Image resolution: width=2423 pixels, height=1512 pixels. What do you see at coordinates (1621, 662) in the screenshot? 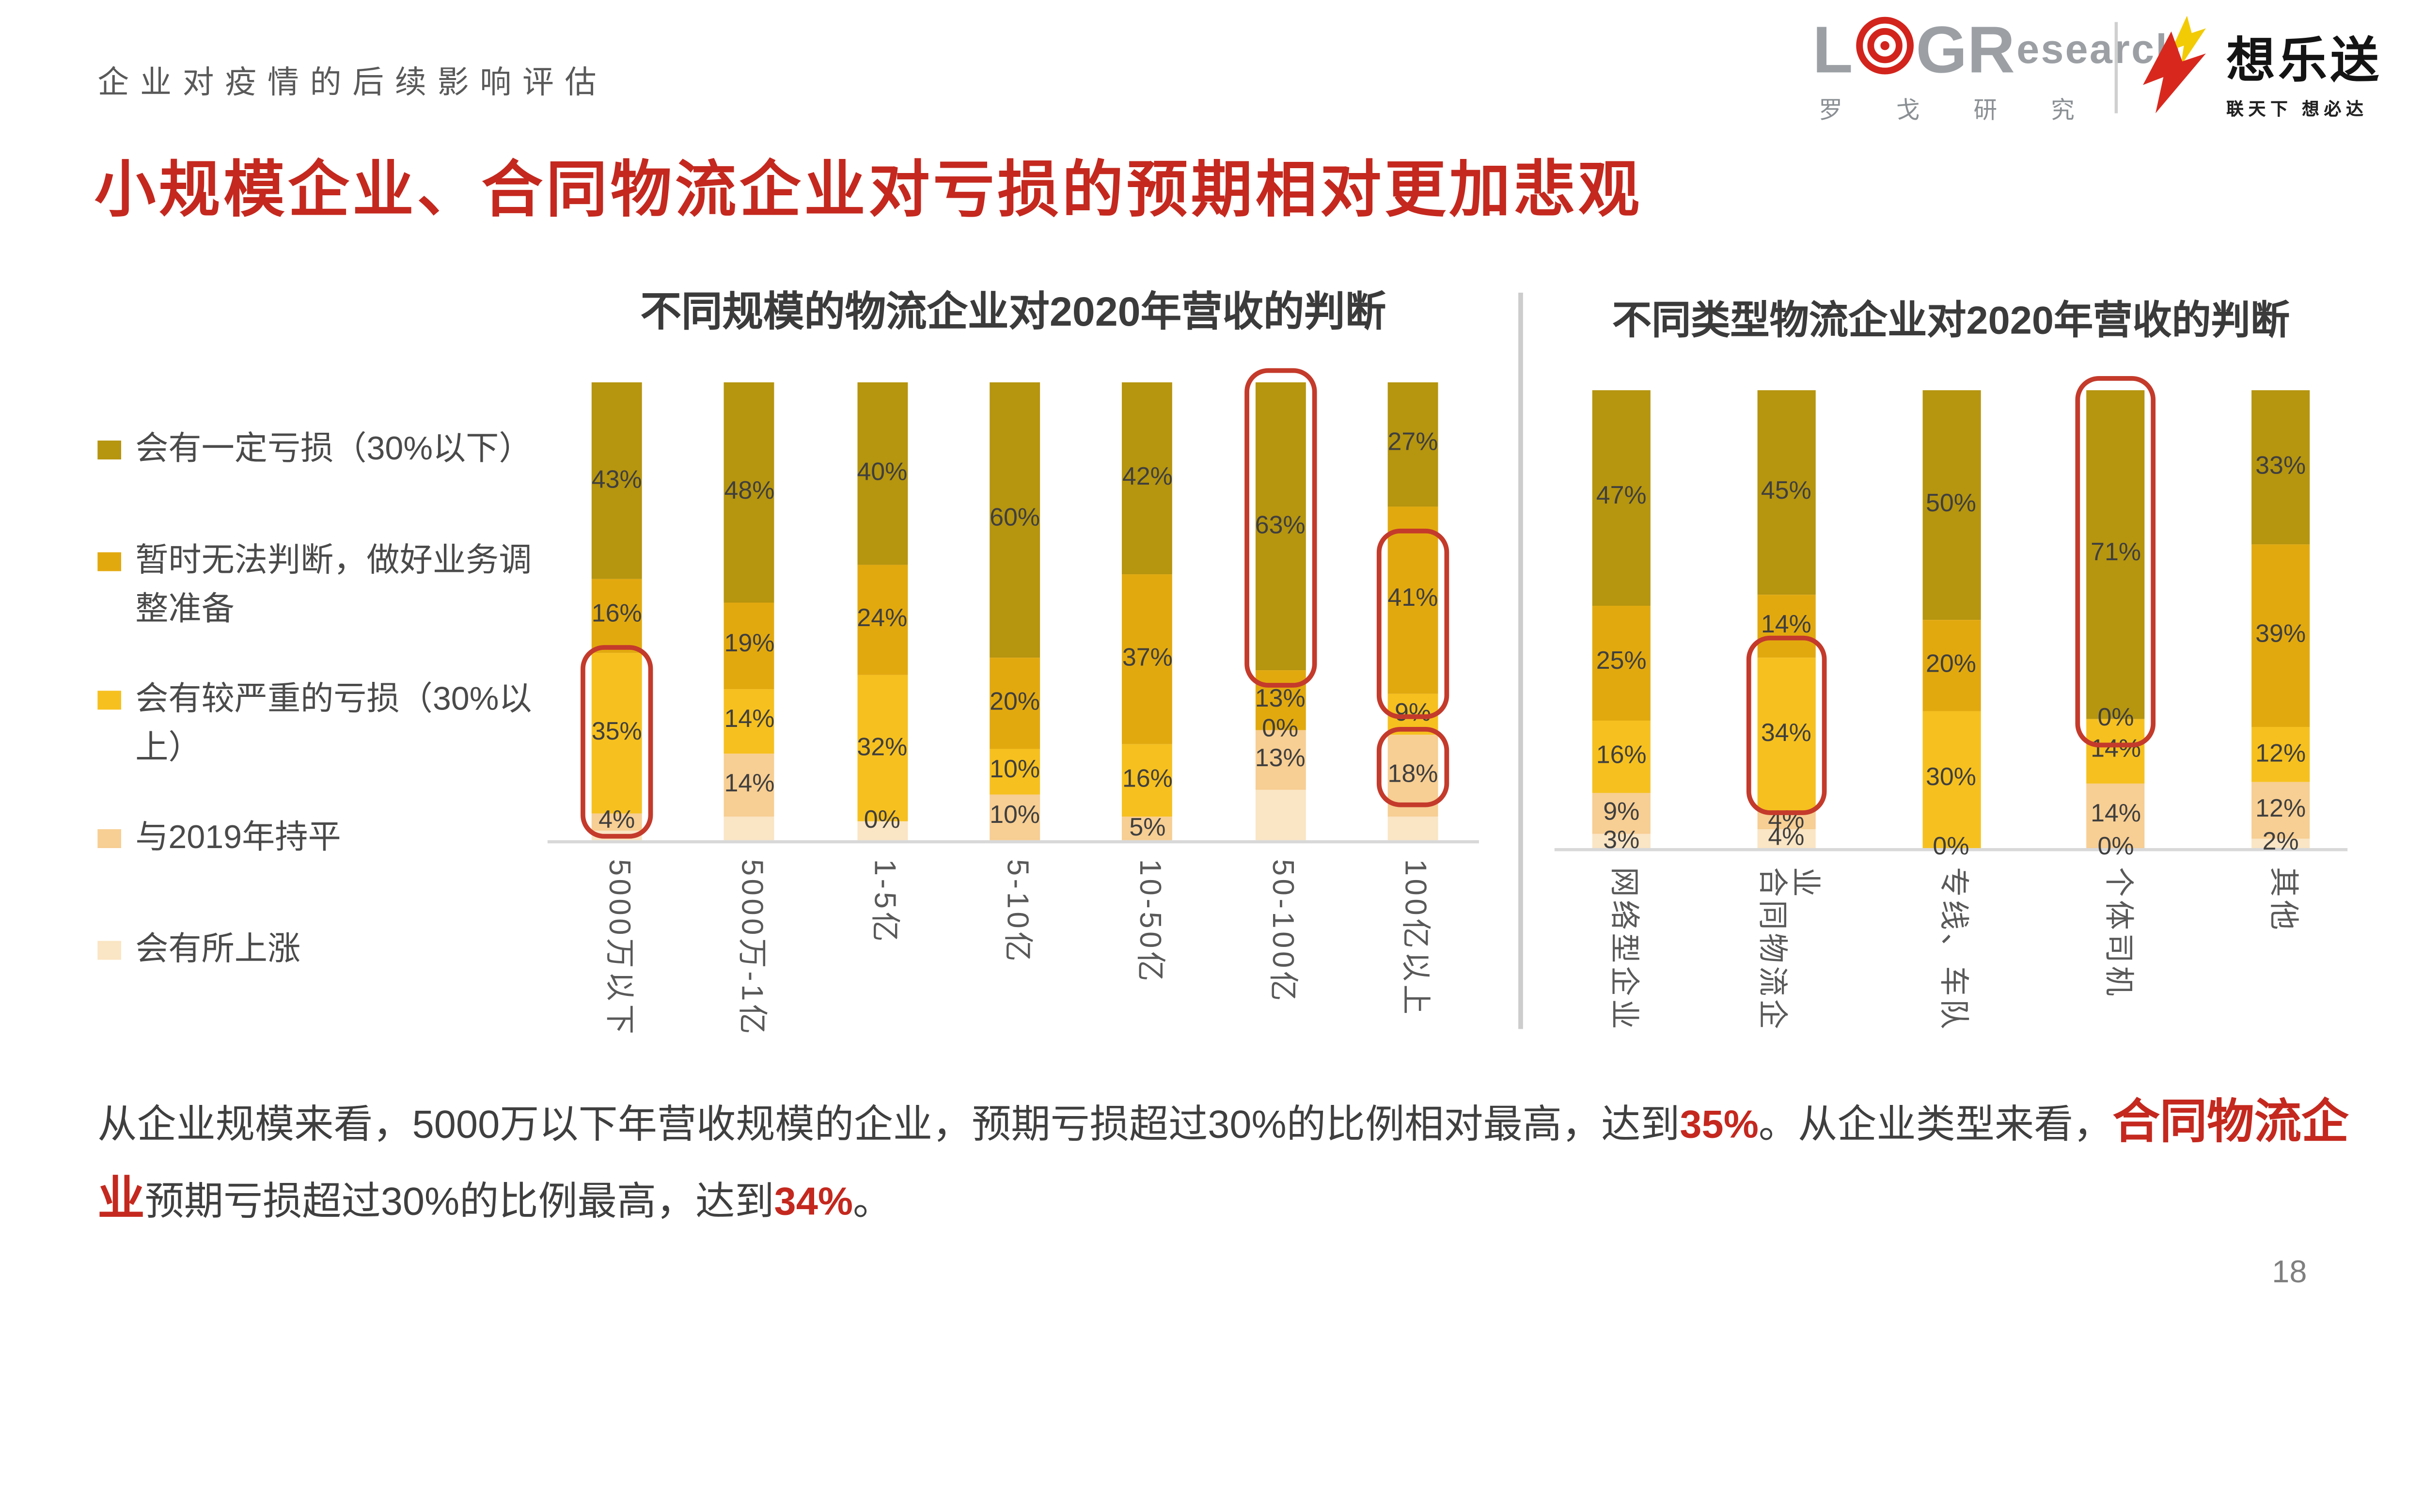
I see `bar-segment-value: 25%` at bounding box center [1621, 662].